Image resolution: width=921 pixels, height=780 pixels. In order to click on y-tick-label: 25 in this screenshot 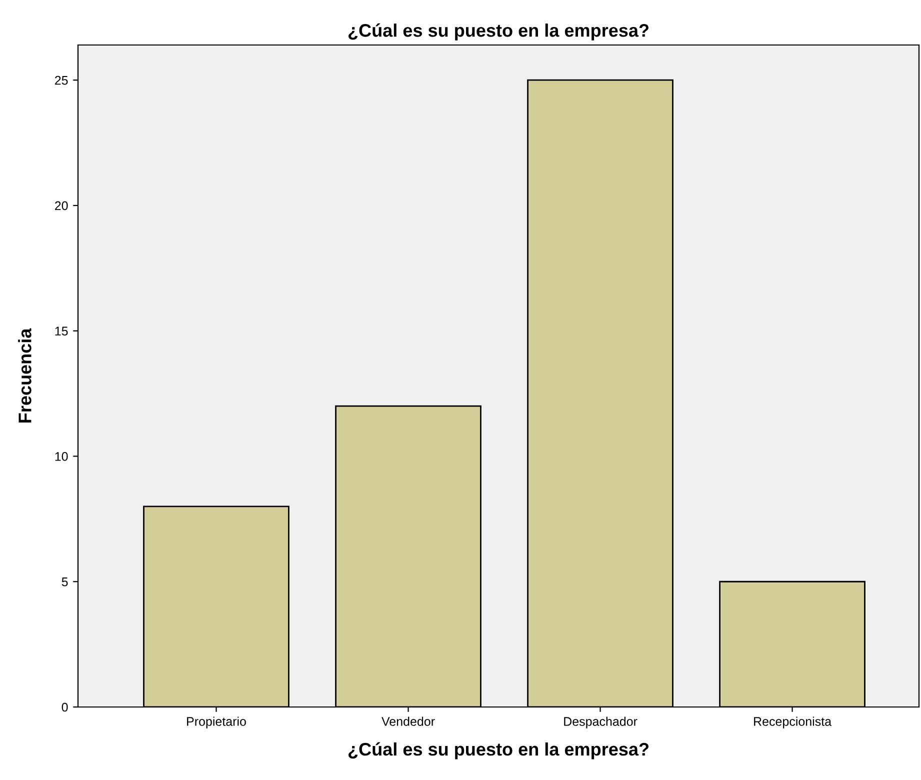, I will do `click(61, 80)`.